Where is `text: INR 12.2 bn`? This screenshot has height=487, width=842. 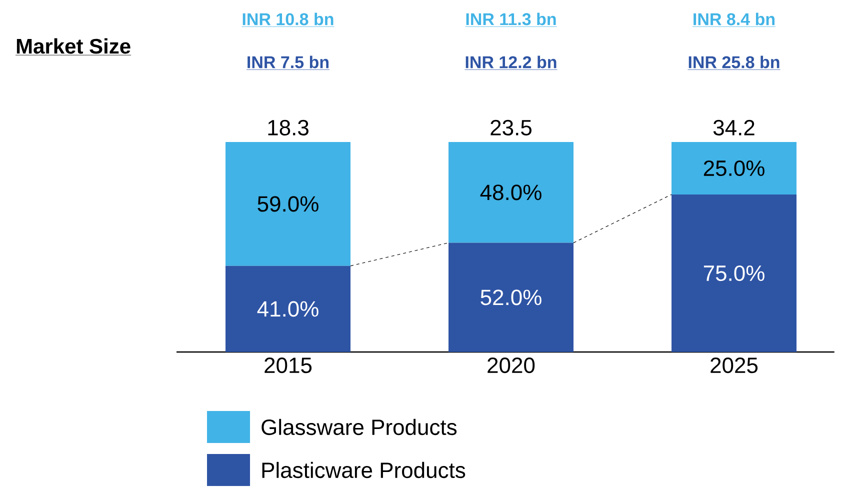
text: INR 12.2 bn is located at coordinates (511, 62).